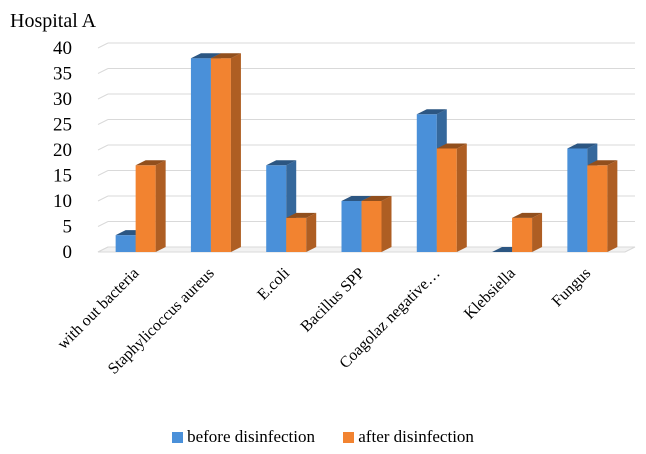 The image size is (646, 454). What do you see at coordinates (68, 227) in the screenshot?
I see `y-tick-label: 5` at bounding box center [68, 227].